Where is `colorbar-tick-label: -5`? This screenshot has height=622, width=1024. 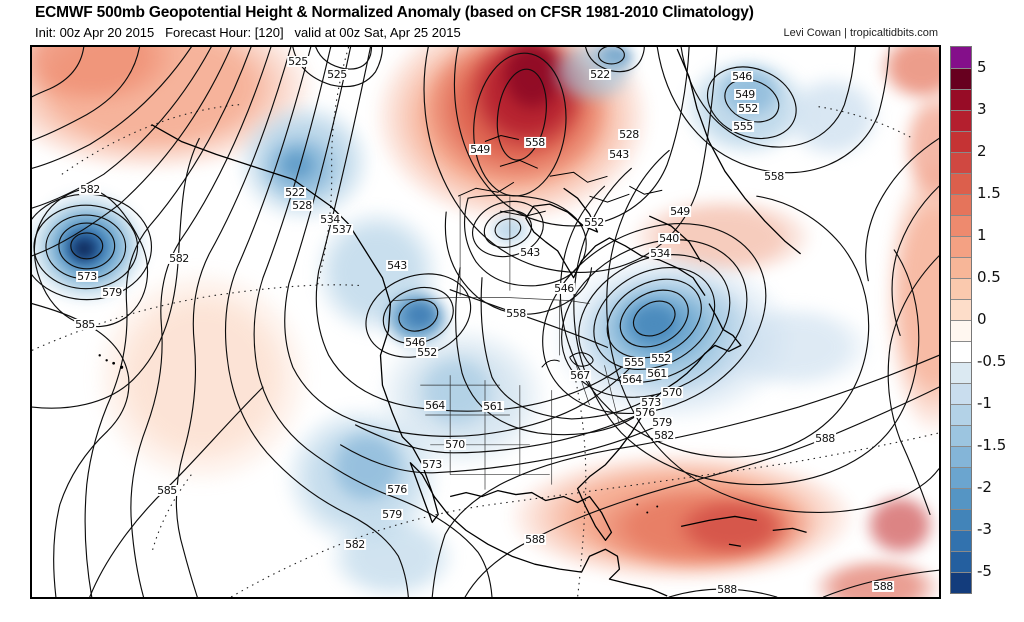
colorbar-tick-label: -5 is located at coordinates (984, 571).